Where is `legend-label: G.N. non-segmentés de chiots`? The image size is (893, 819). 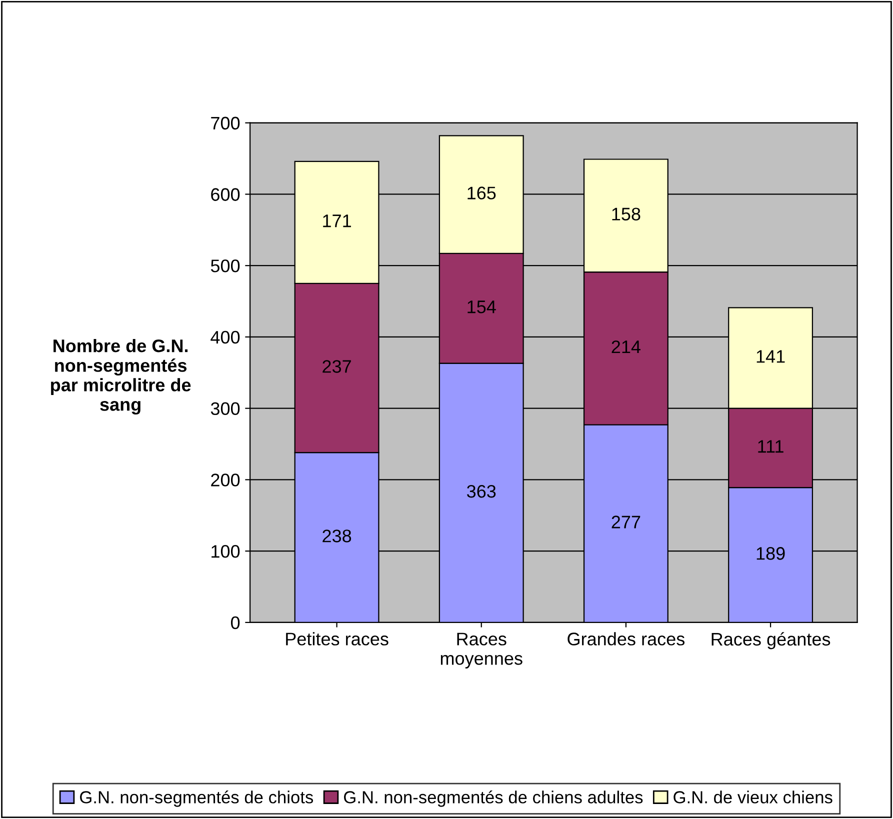
legend-label: G.N. non-segmentés de chiots is located at coordinates (197, 798).